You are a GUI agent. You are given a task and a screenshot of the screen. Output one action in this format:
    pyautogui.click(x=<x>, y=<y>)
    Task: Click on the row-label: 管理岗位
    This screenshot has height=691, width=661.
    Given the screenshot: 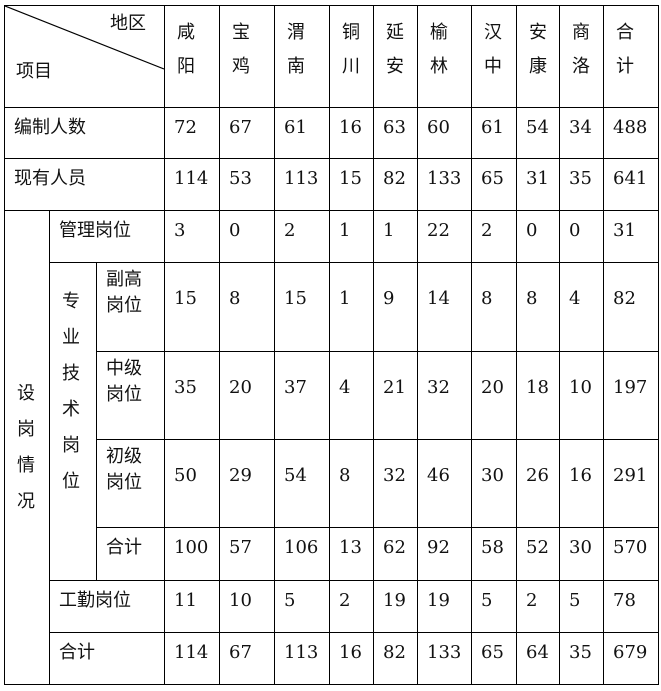 What is the action you would take?
    pyautogui.click(x=107, y=236)
    